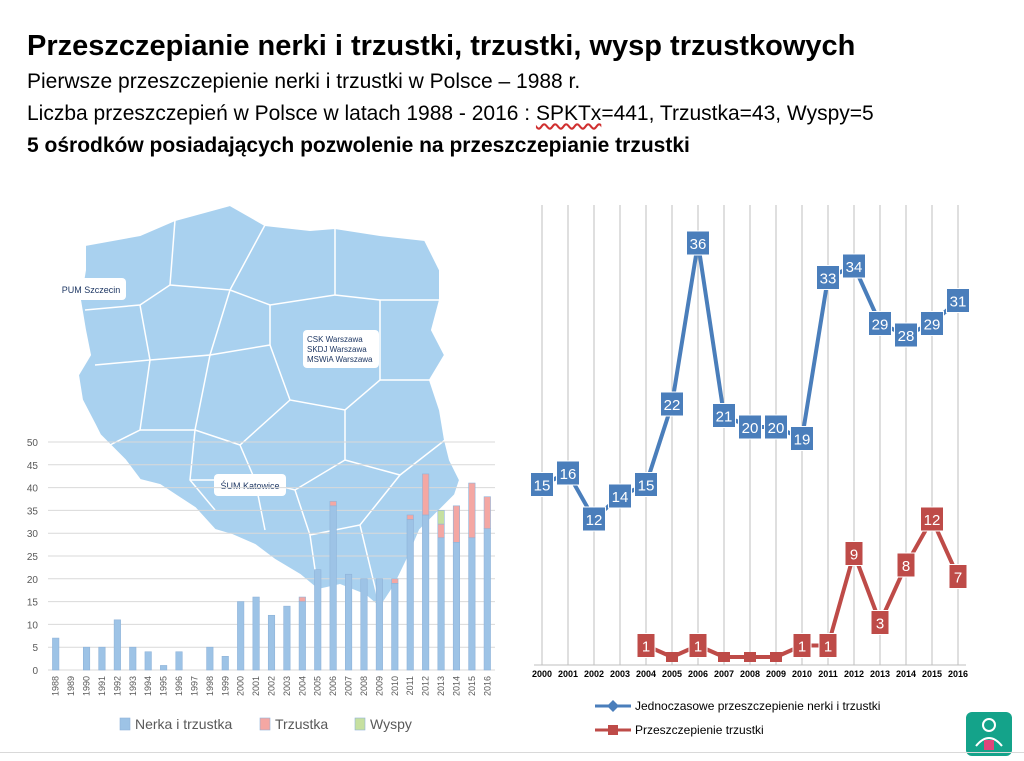  Describe the element at coordinates (776, 674) in the screenshot. I see `line-x-tick-label: 2009` at that location.